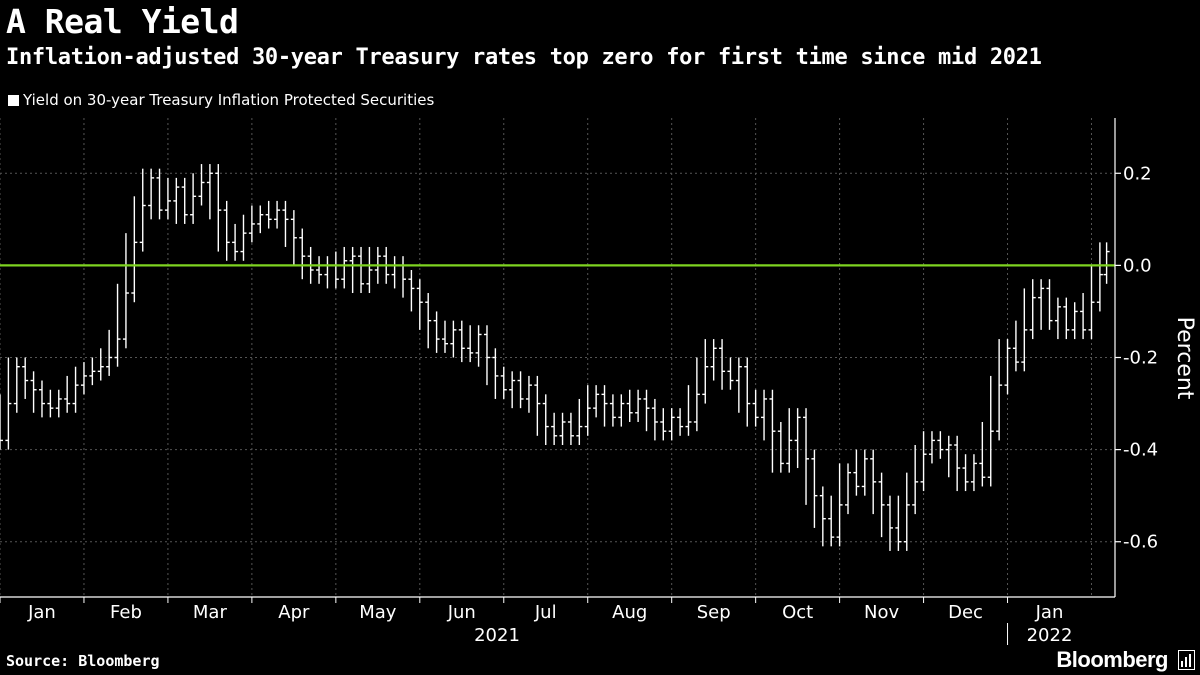 This screenshot has height=675, width=1200. What do you see at coordinates (1186, 660) in the screenshot?
I see `bloomberg-terminal-icon` at bounding box center [1186, 660].